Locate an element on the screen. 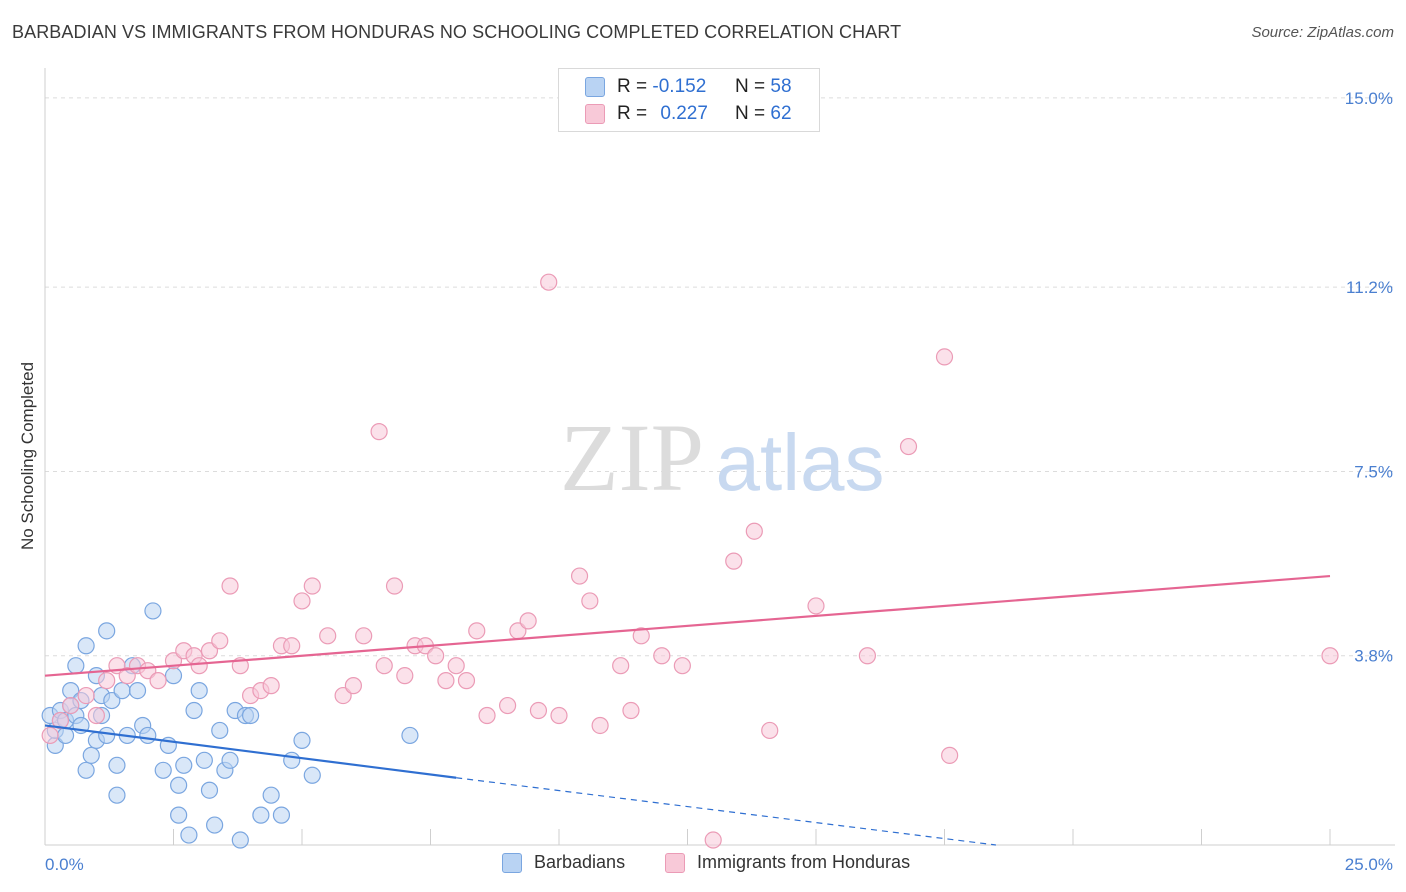 This screenshot has width=1406, height=892. y-tick-label: 15.0% is located at coordinates (1369, 98).